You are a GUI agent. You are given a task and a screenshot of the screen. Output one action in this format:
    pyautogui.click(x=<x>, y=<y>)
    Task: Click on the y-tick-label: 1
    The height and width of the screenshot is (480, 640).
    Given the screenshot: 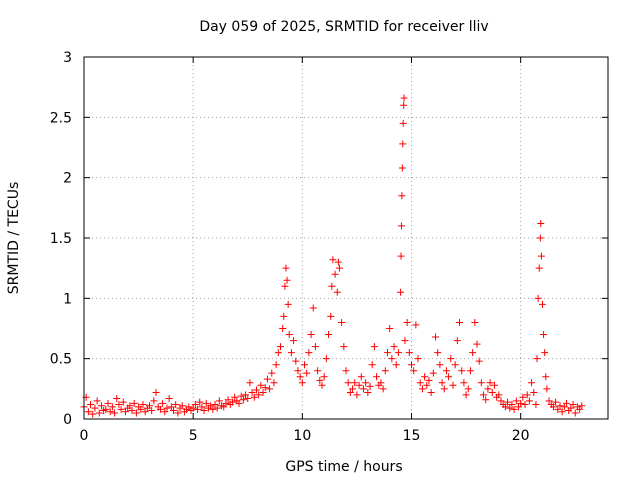 What is the action you would take?
    pyautogui.click(x=67, y=299)
    